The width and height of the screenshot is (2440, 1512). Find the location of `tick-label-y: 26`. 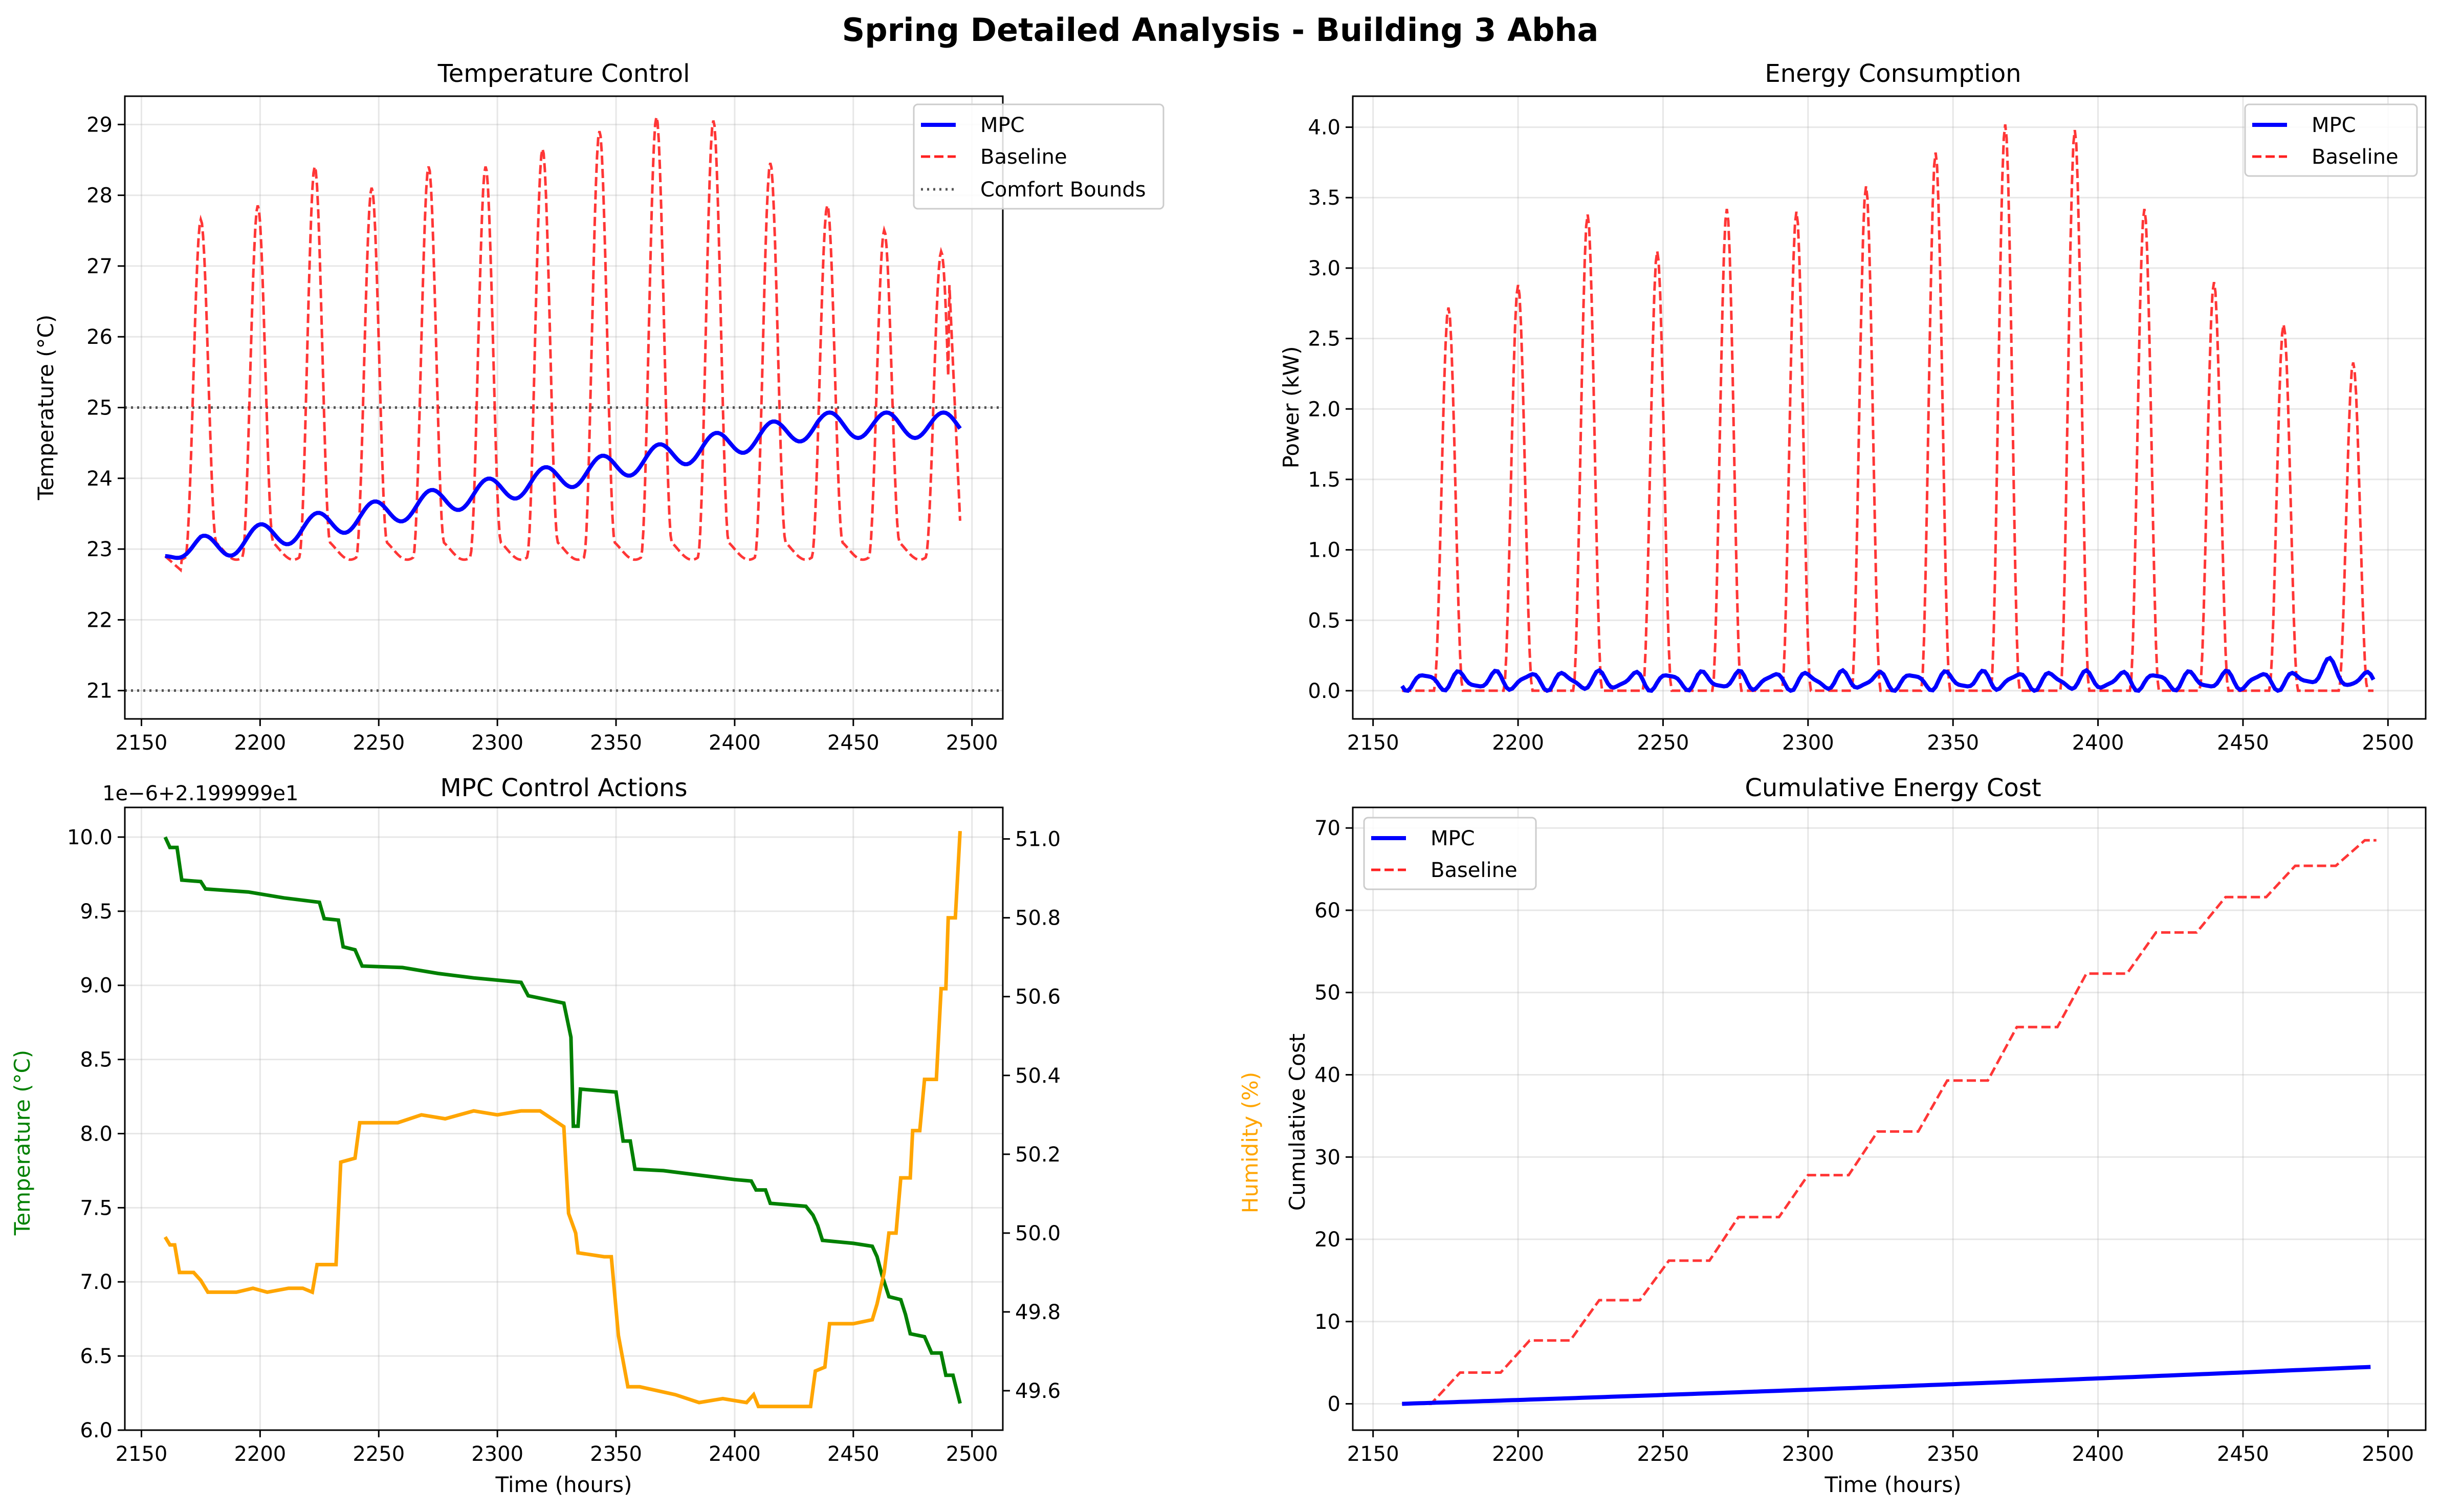

tick-label-y: 26 is located at coordinates (99, 337).